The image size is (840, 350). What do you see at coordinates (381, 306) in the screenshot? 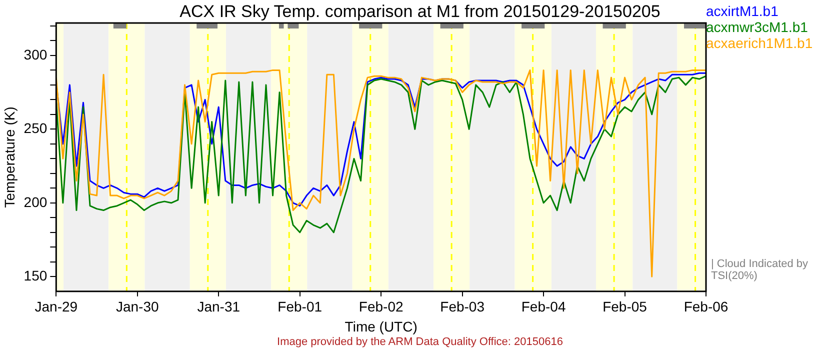
I see `x-tick-label: Feb-02` at bounding box center [381, 306].